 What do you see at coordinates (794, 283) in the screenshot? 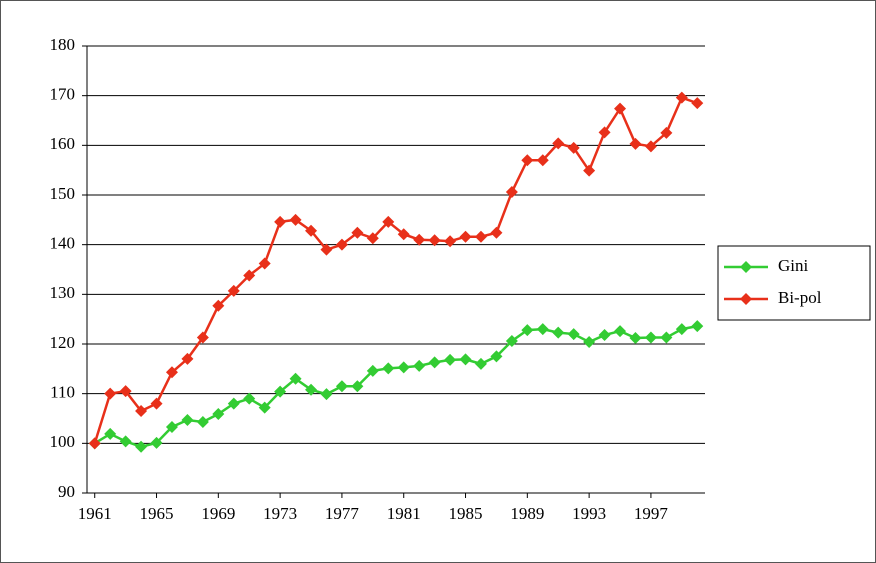
I see `legend-box` at bounding box center [794, 283].